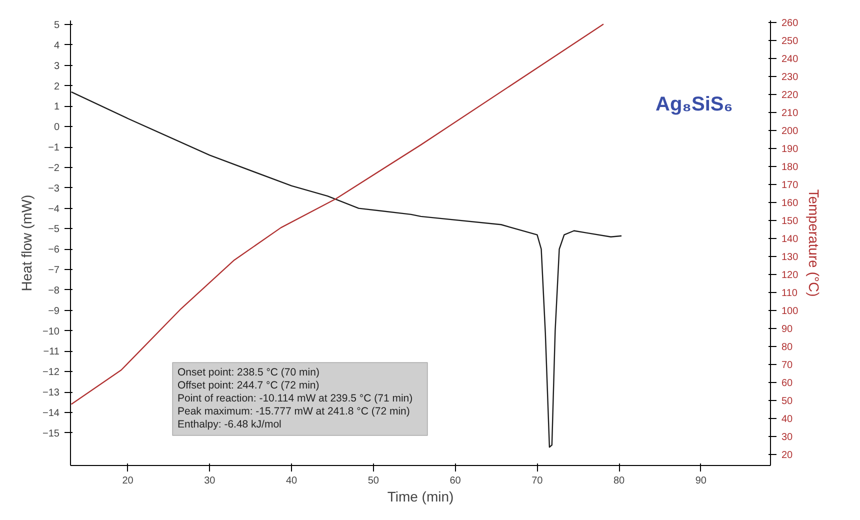  Describe the element at coordinates (54, 311) in the screenshot. I see `y-tick-label: −9` at that location.